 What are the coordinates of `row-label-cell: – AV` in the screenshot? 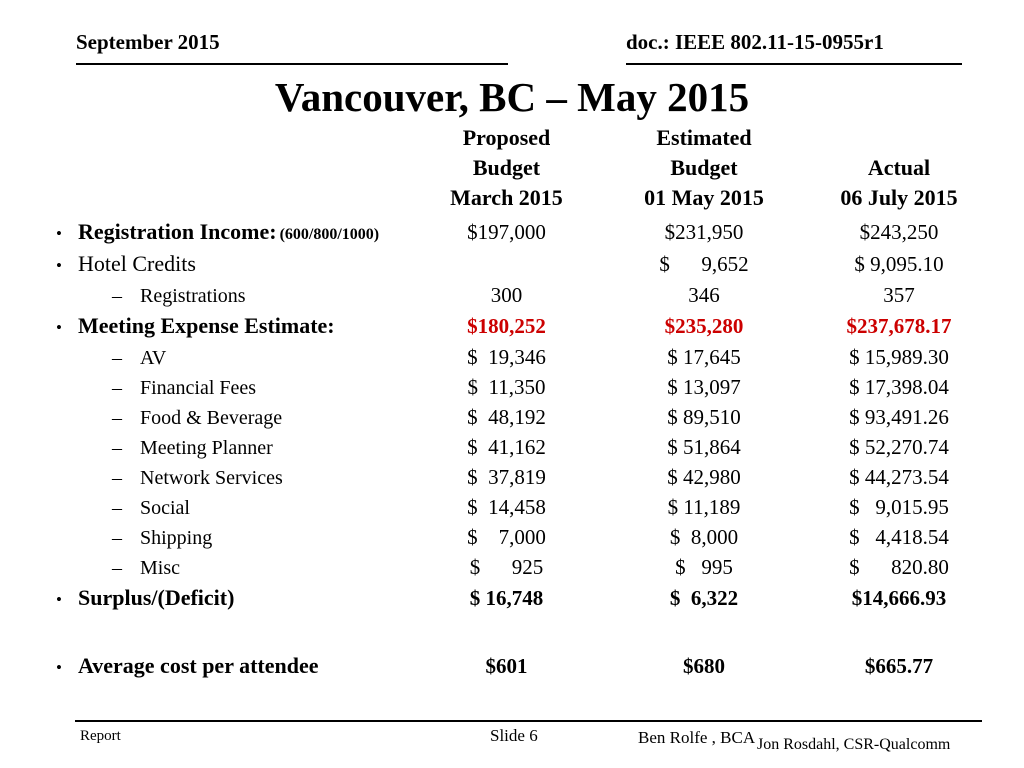 It's located at (234, 358).